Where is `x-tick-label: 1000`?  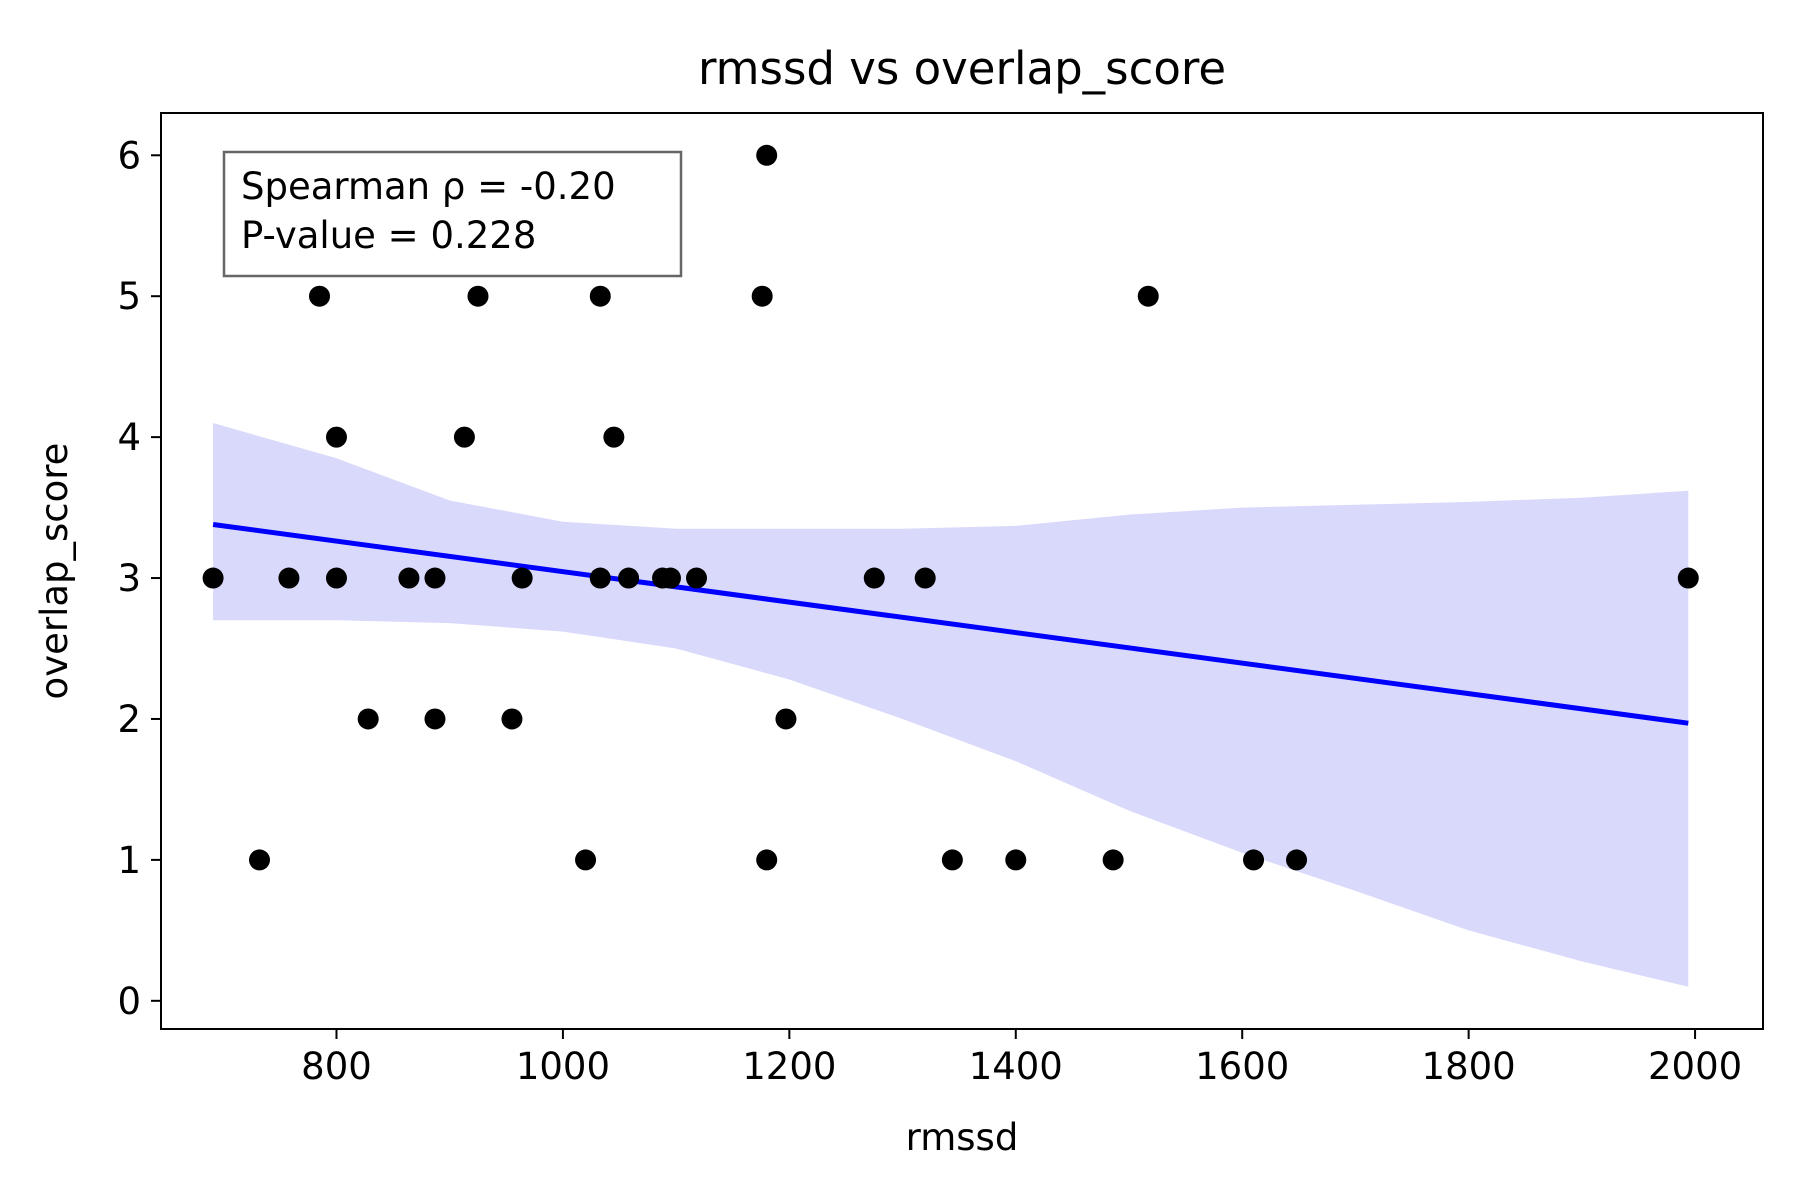
x-tick-label: 1000 is located at coordinates (563, 1066).